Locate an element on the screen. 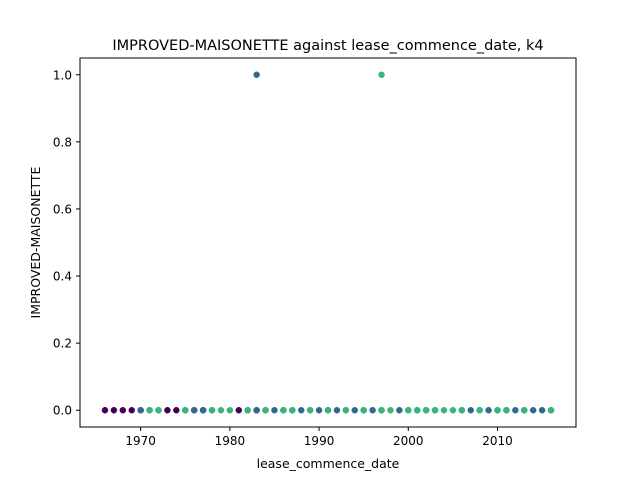 Image resolution: width=640 pixels, height=480 pixels. x-tick-label: 1970 is located at coordinates (140, 441).